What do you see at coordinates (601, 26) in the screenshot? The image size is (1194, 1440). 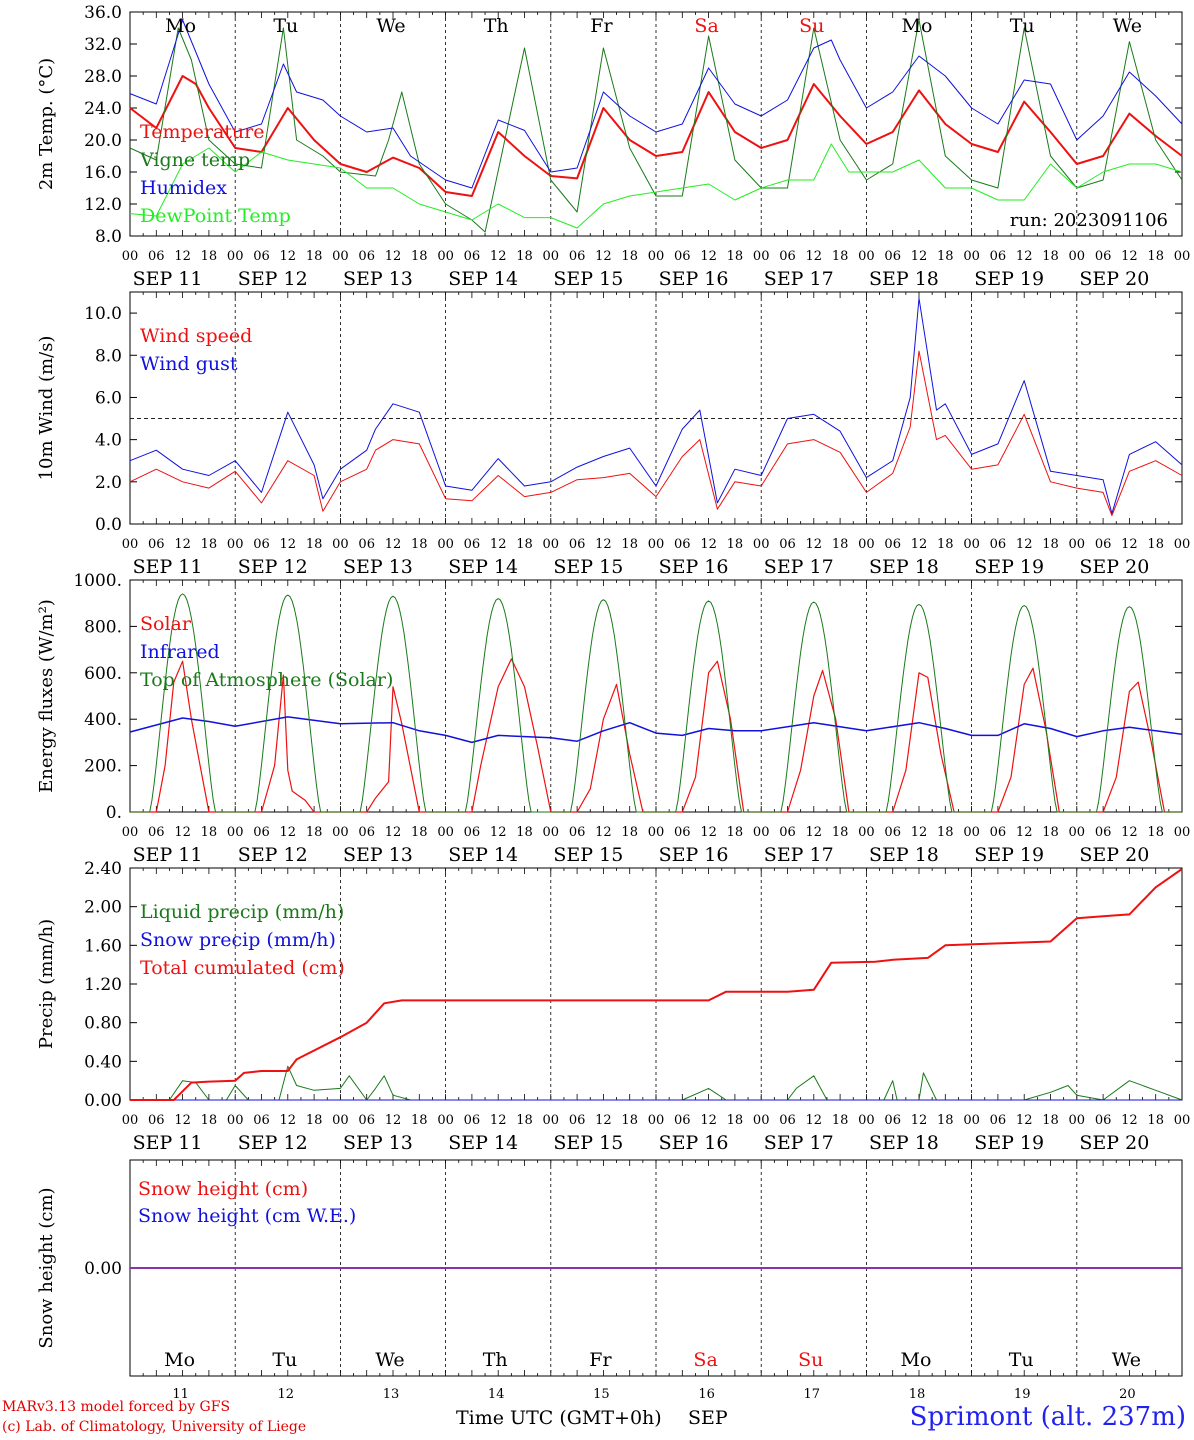 I see `weekday-label: Fr` at bounding box center [601, 26].